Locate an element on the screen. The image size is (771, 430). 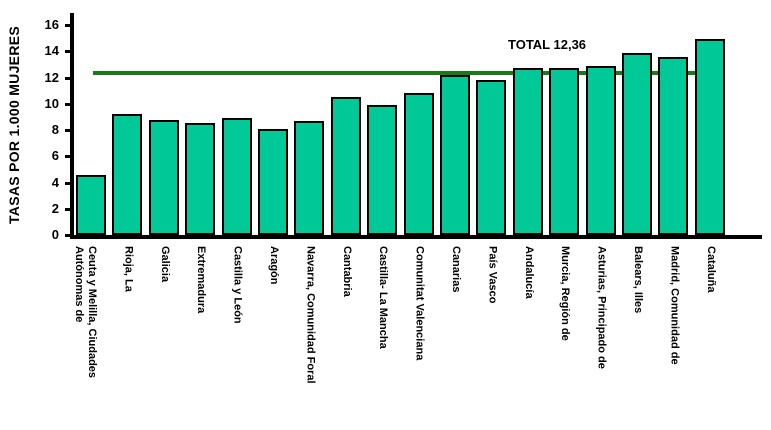
y-tick-label: 0 is located at coordinates (55, 234).